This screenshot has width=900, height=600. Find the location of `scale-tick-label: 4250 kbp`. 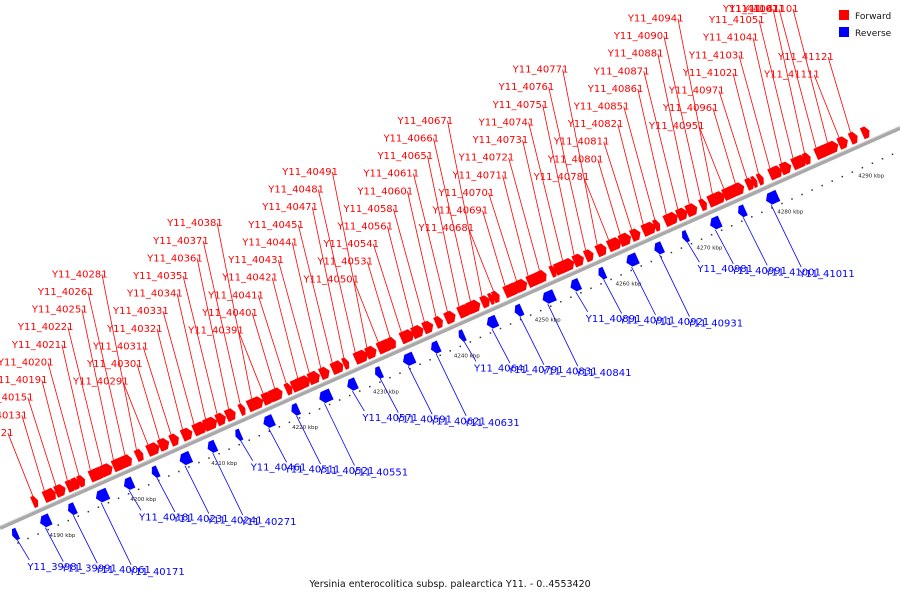

scale-tick-label: 4250 kbp is located at coordinates (548, 320).